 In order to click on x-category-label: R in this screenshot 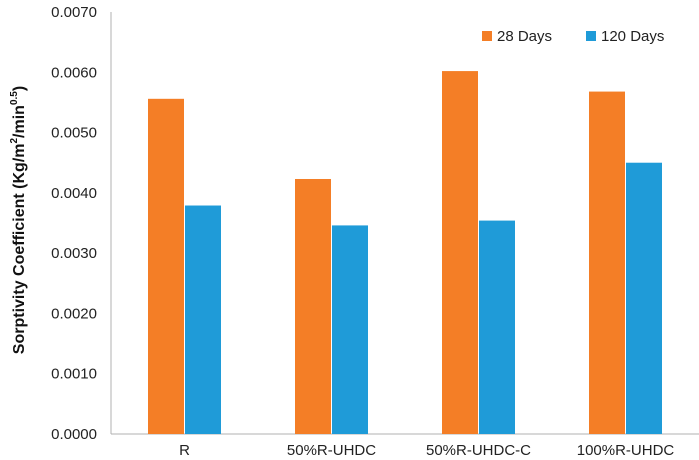, I will do `click(184, 450)`.